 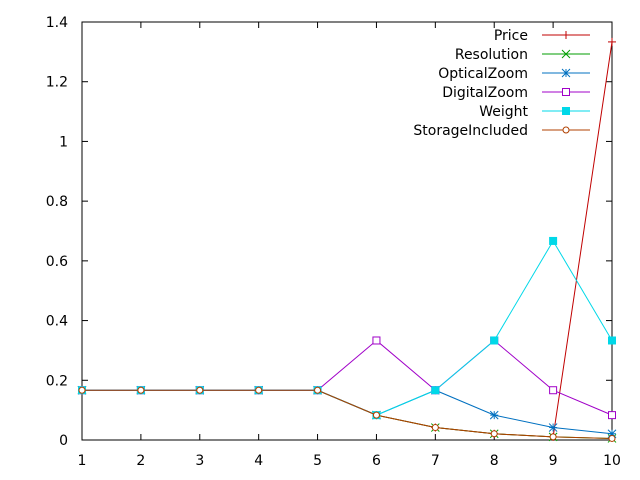 What do you see at coordinates (57, 381) in the screenshot?
I see `y-tick-label: 0.2` at bounding box center [57, 381].